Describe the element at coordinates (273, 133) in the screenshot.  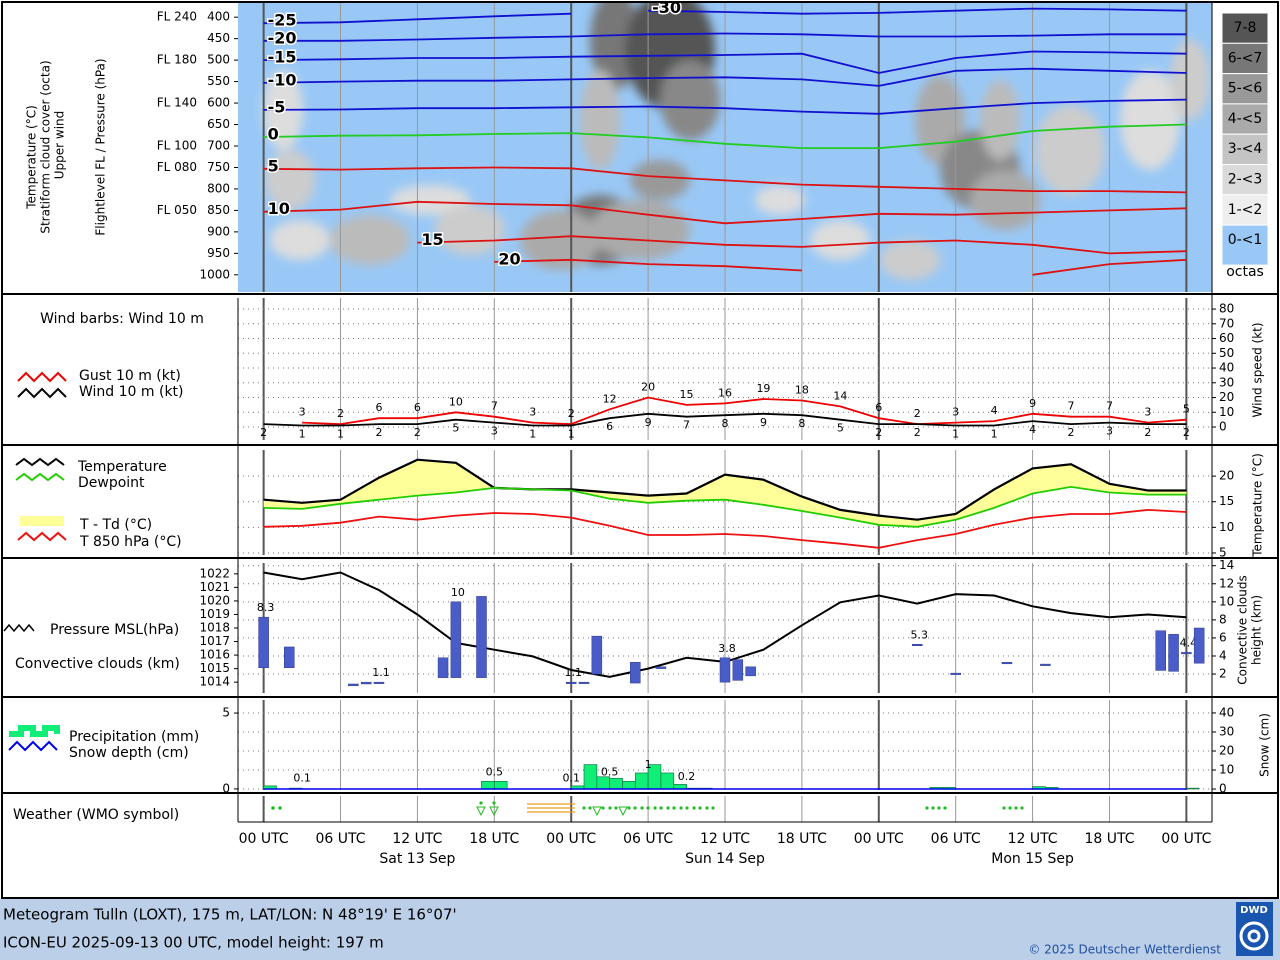
I see `isotherm-label: 0` at that location.